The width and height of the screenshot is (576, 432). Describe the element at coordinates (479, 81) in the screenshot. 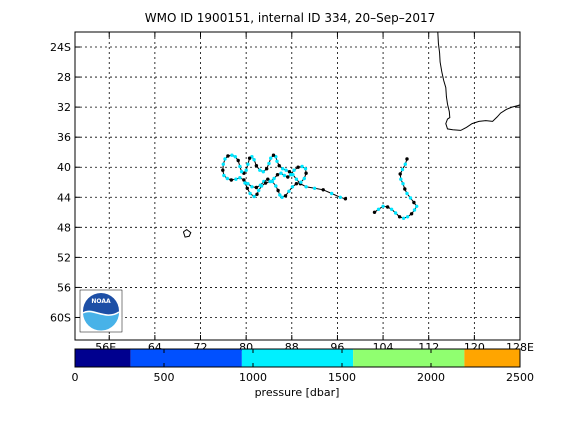

I see `australia-coastline` at that location.